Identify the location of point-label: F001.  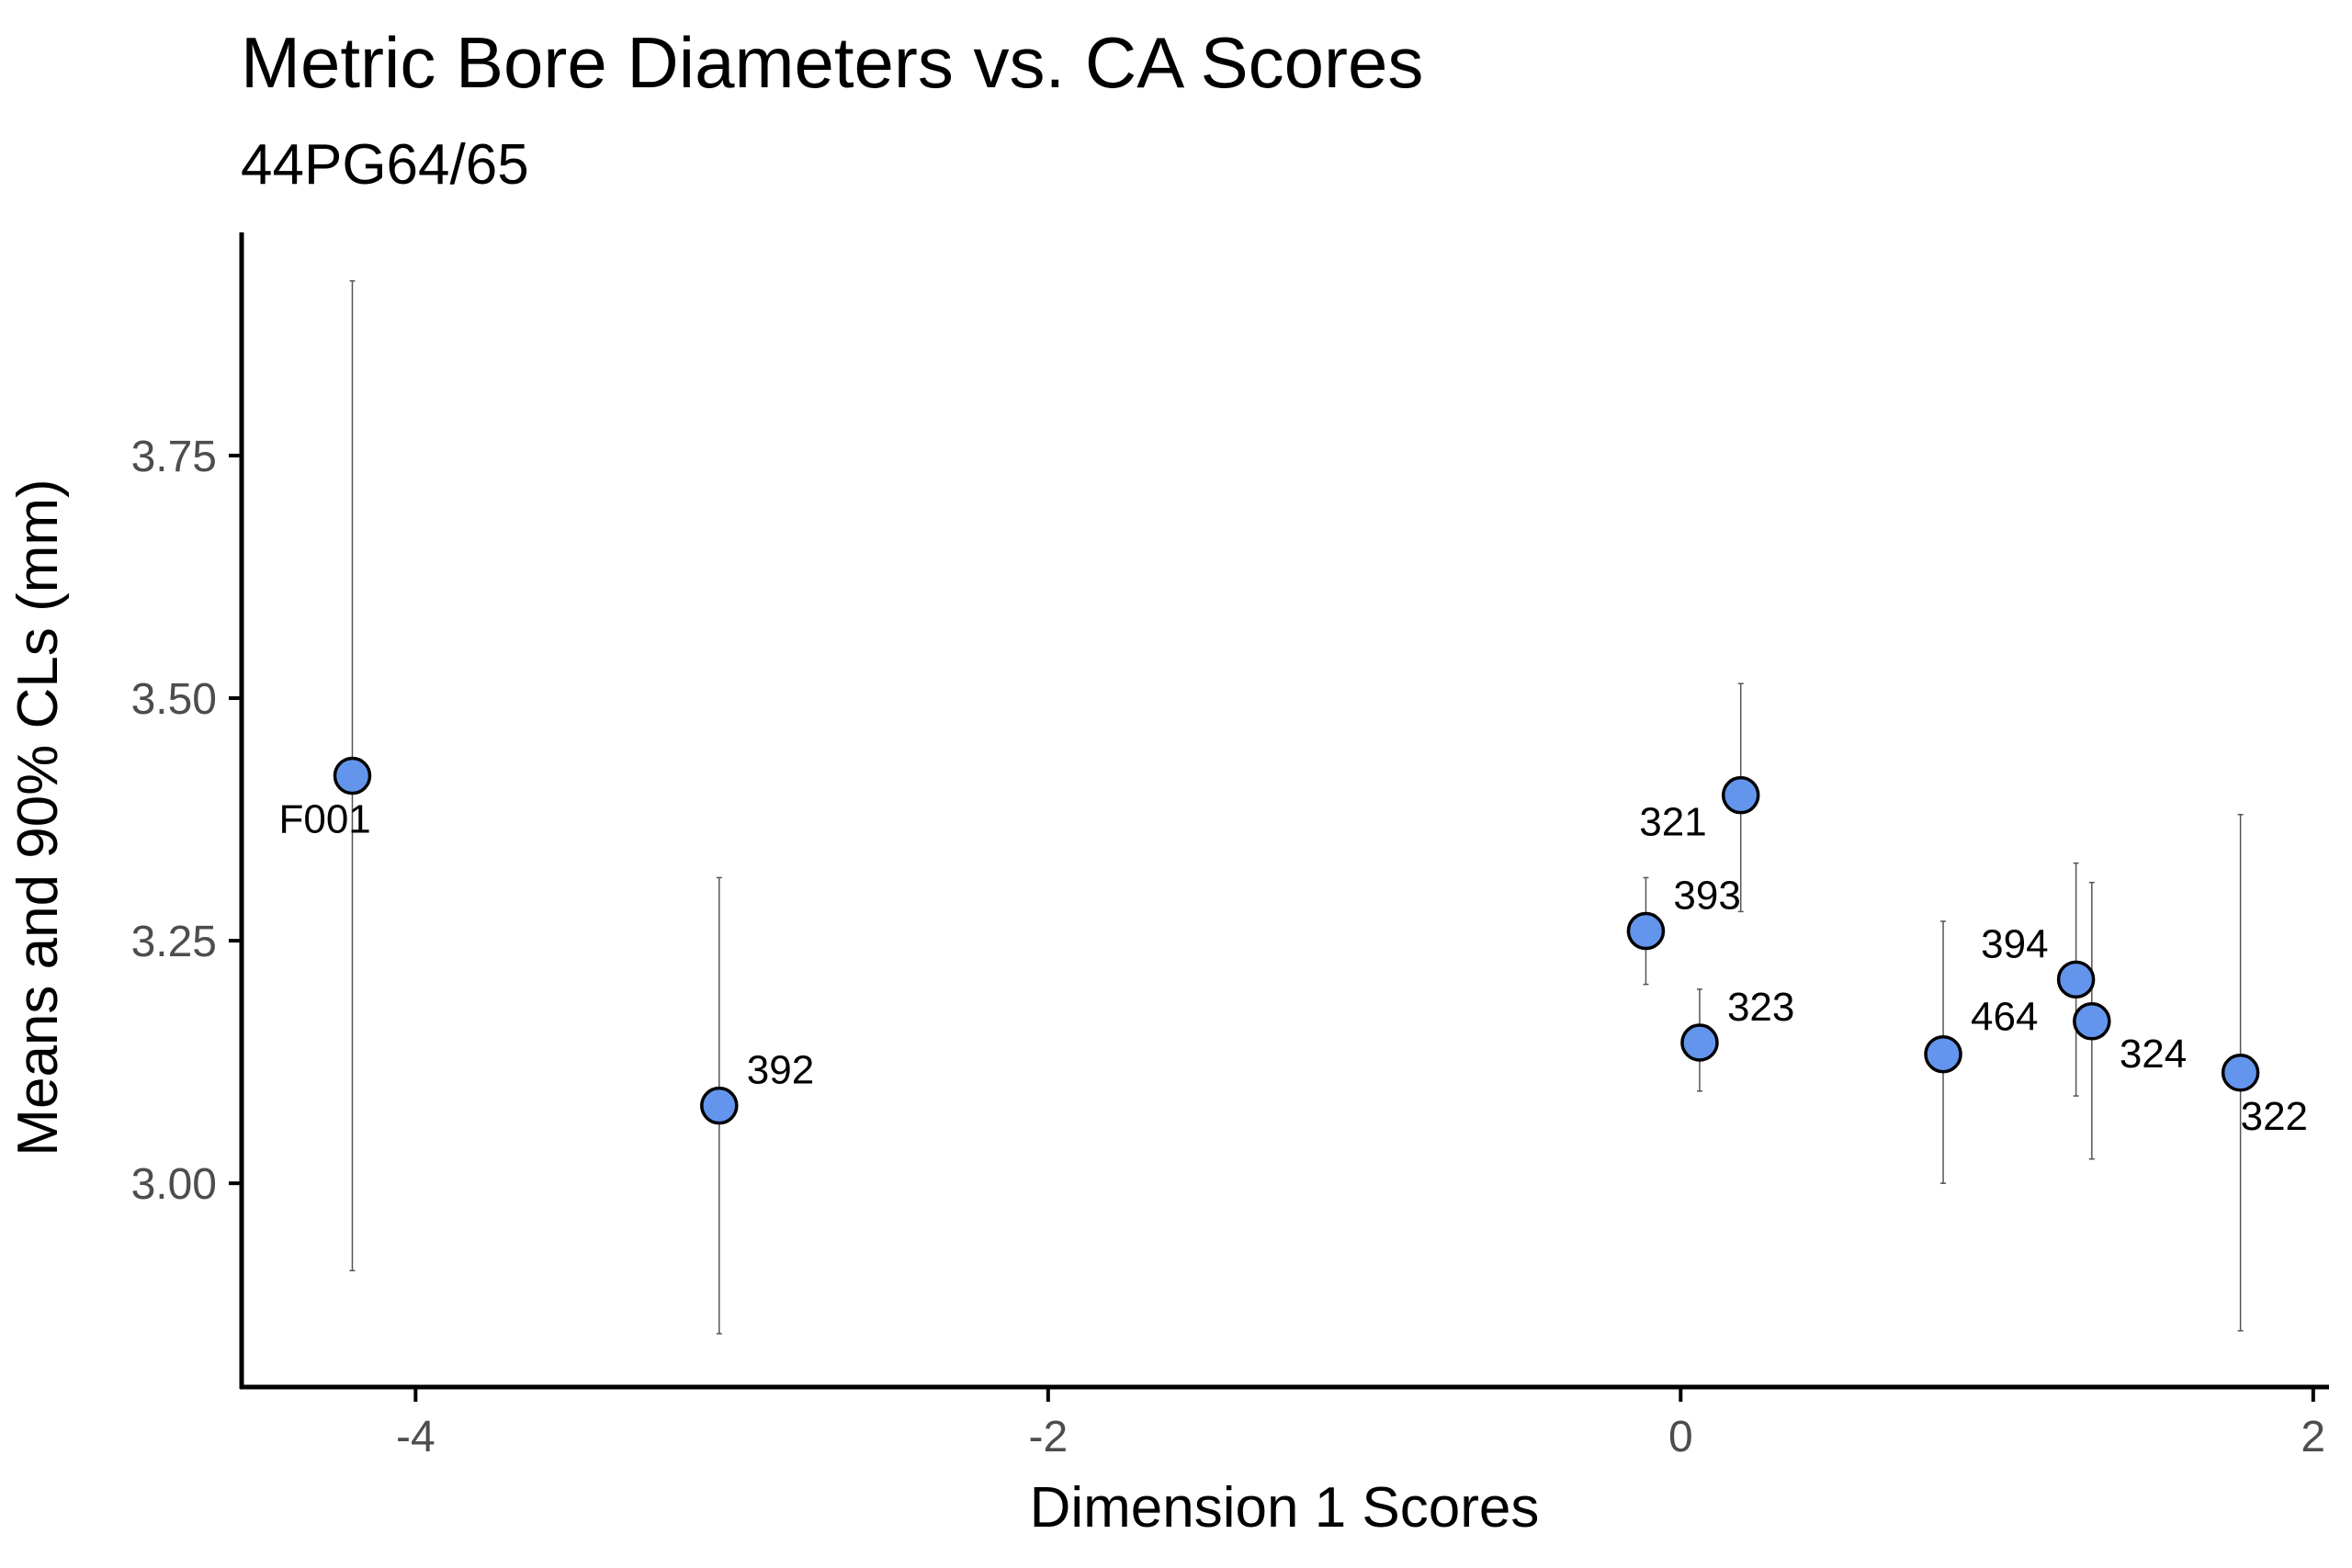
(324, 820).